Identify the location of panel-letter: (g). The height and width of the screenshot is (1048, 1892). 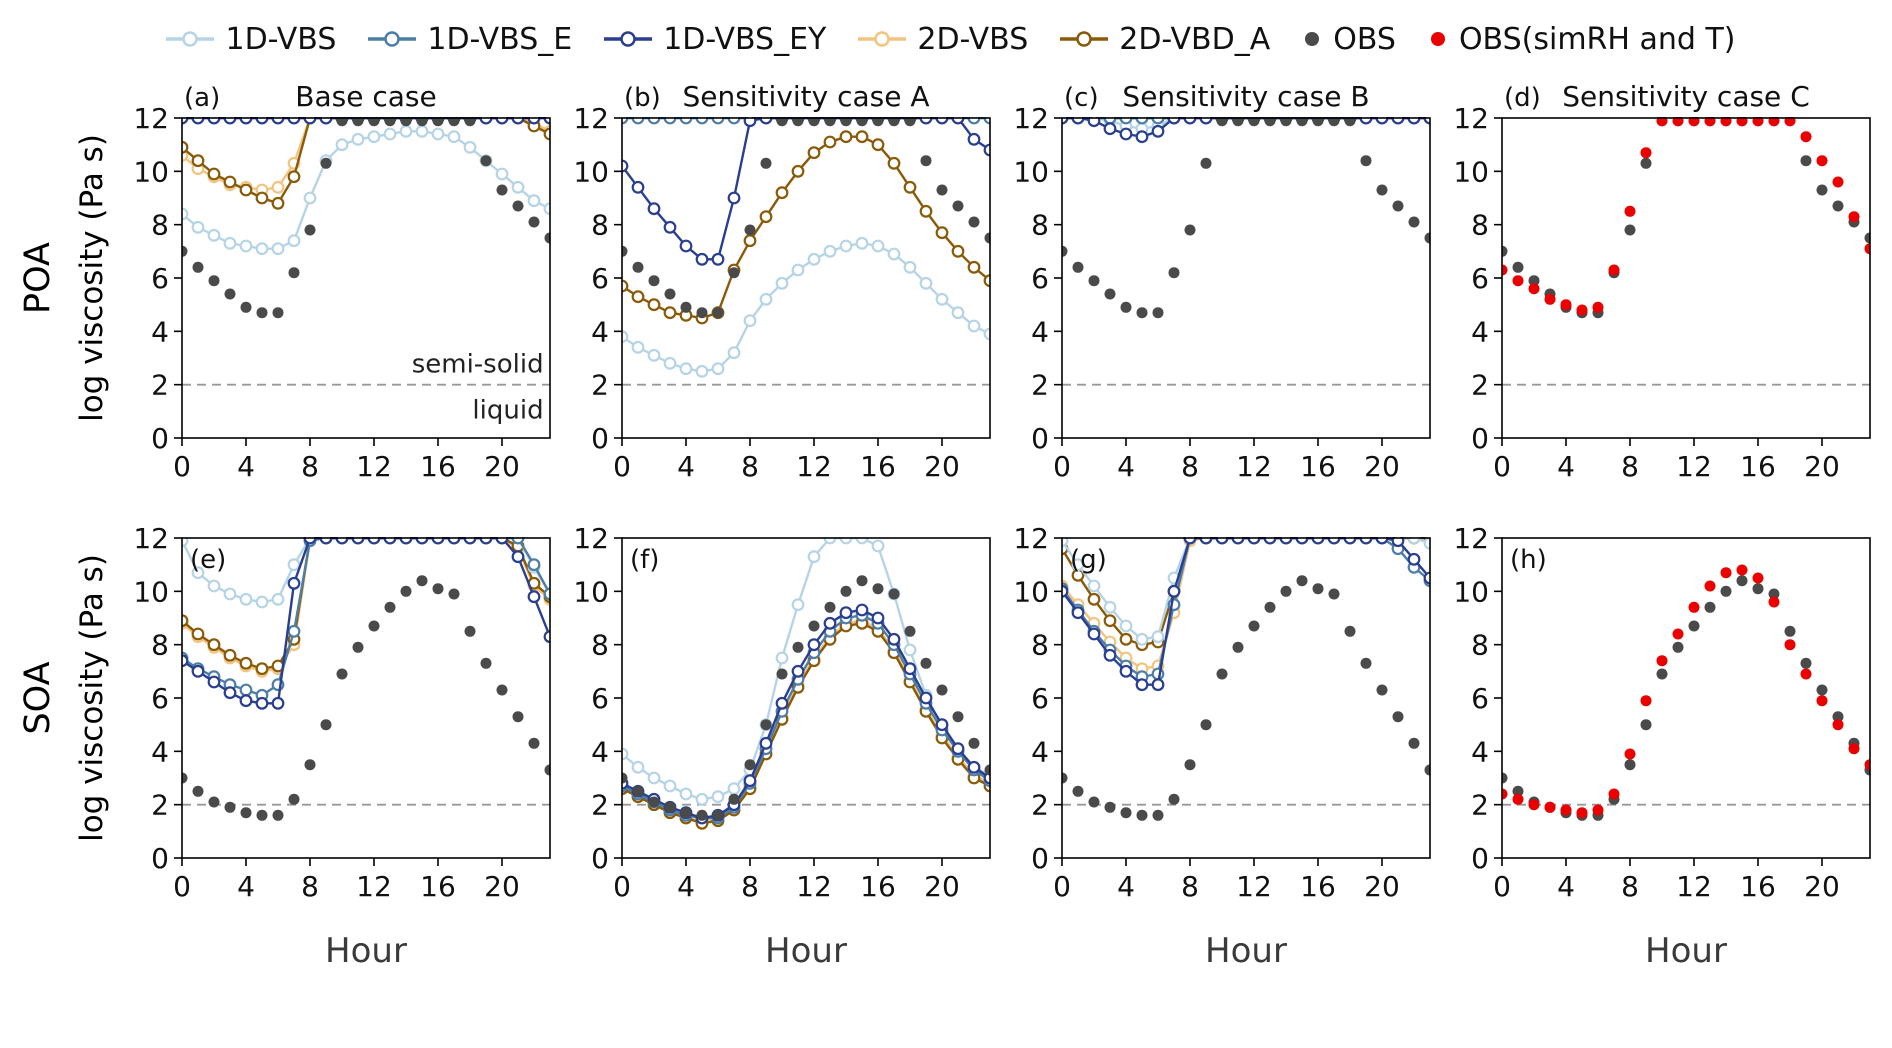
(1088, 560).